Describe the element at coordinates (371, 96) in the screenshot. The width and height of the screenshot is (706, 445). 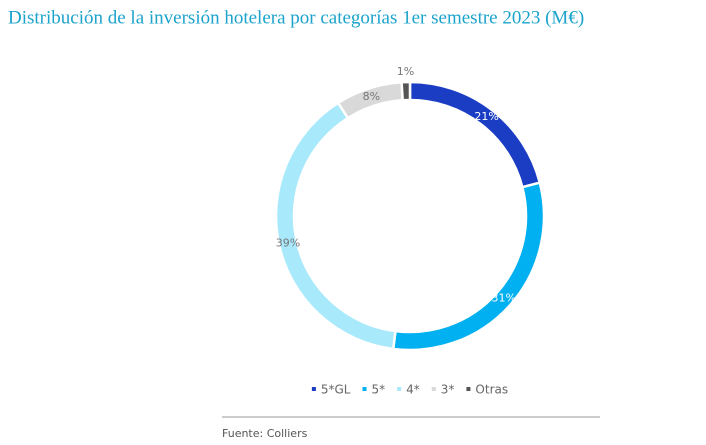
I see `data-label: 8%` at that location.